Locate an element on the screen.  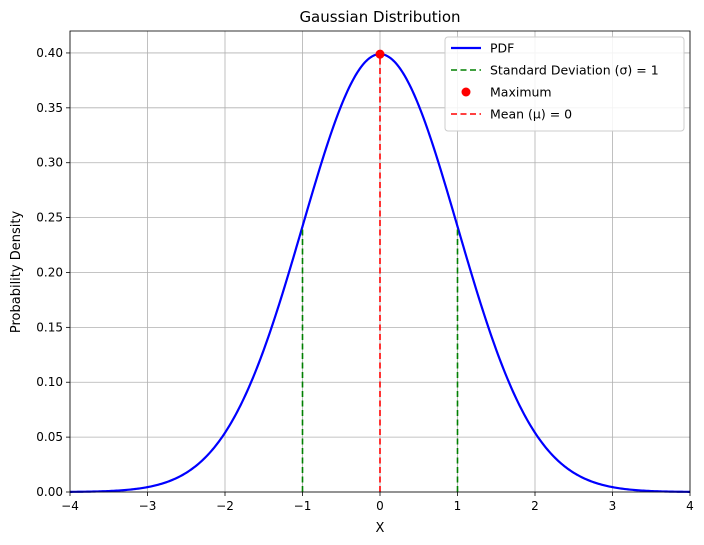
x-tick-label: 0 is located at coordinates (380, 506).